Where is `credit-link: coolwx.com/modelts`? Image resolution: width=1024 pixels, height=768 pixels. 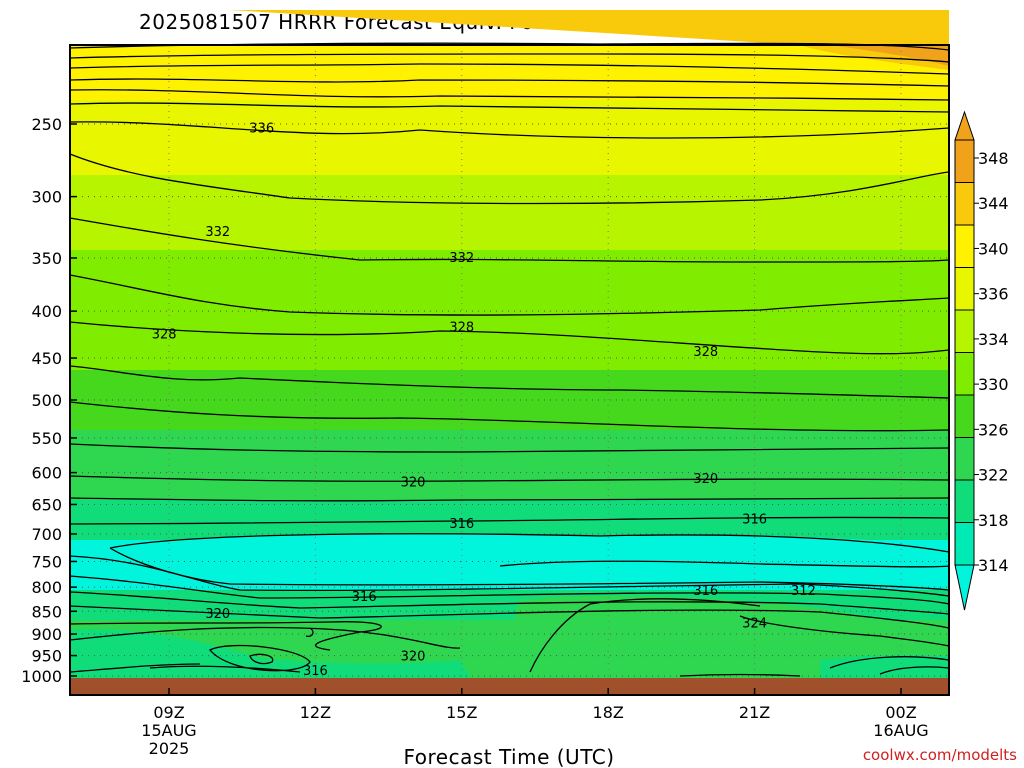
credit-link: coolwx.com/modelts is located at coordinates (940, 755).